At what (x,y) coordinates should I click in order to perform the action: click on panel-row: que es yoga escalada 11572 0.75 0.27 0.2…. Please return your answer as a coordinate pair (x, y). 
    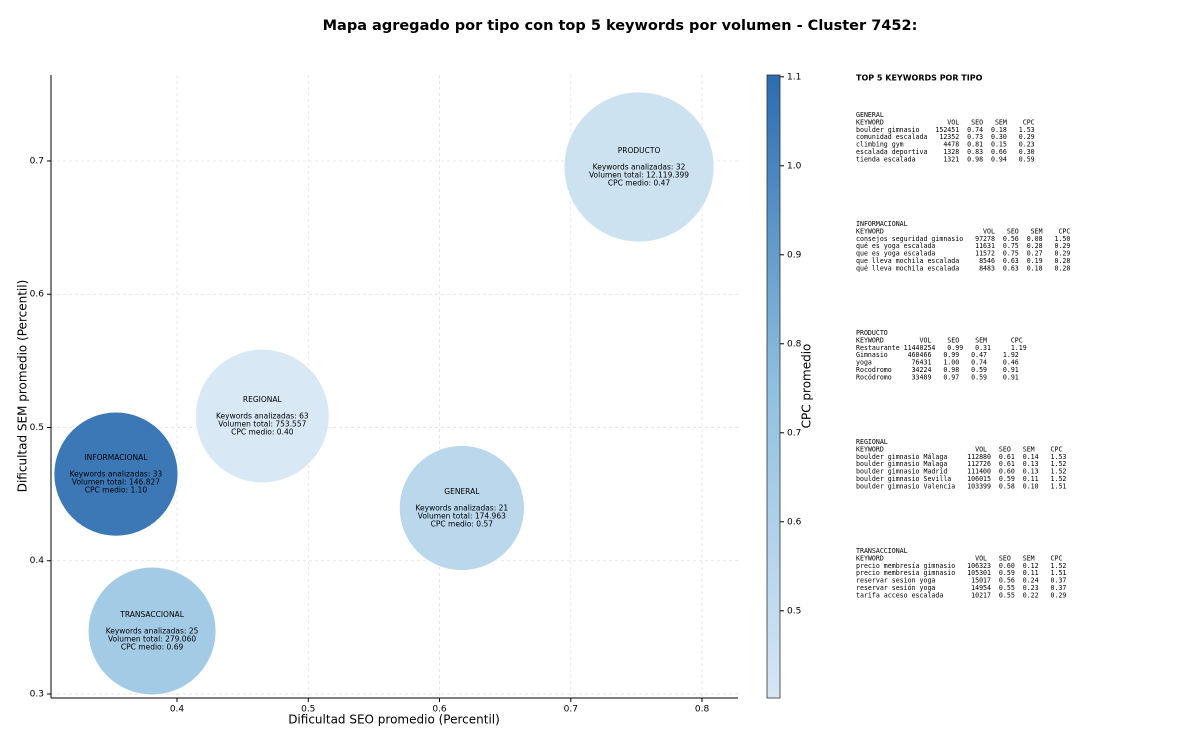
    Looking at the image, I should click on (963, 254).